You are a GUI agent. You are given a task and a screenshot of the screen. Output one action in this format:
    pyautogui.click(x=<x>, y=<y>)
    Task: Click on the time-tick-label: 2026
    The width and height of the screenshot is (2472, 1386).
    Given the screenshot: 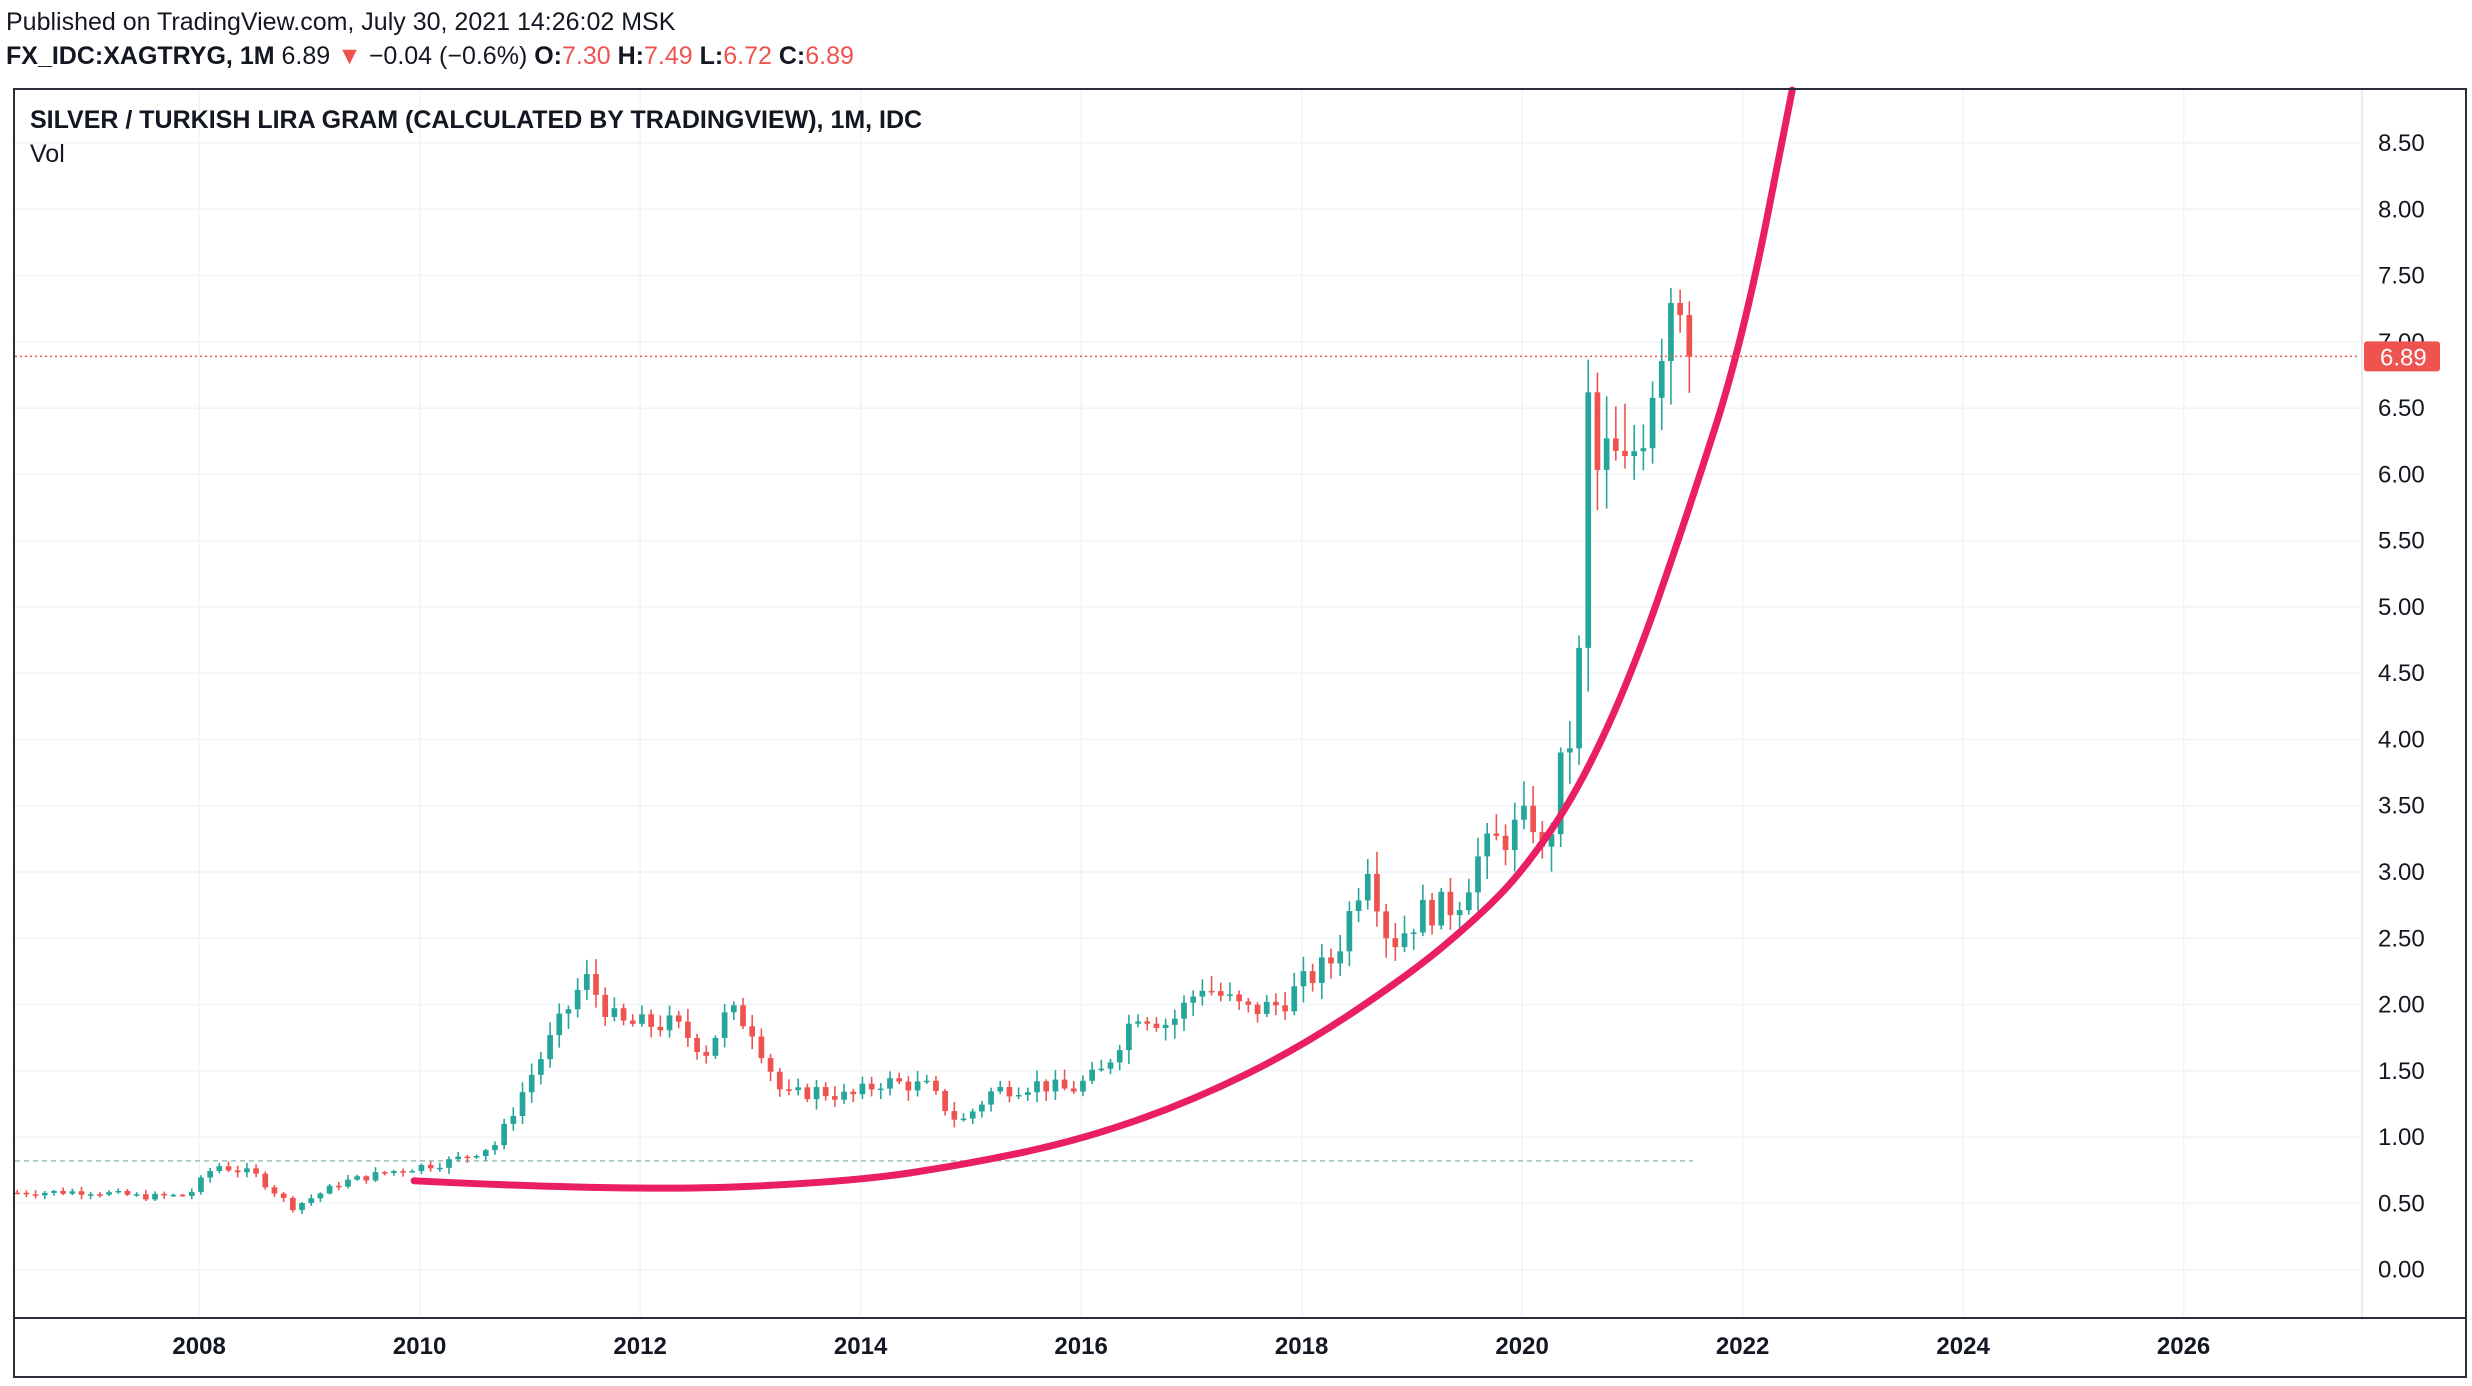 What is the action you would take?
    pyautogui.click(x=2183, y=1346)
    